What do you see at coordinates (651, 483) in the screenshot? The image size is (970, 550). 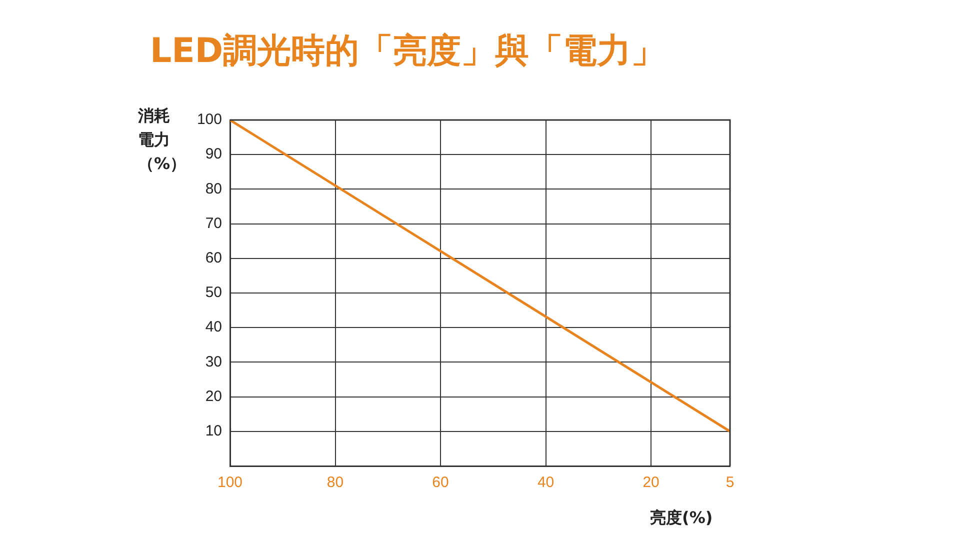 I see `x-tick-label: 20` at bounding box center [651, 483].